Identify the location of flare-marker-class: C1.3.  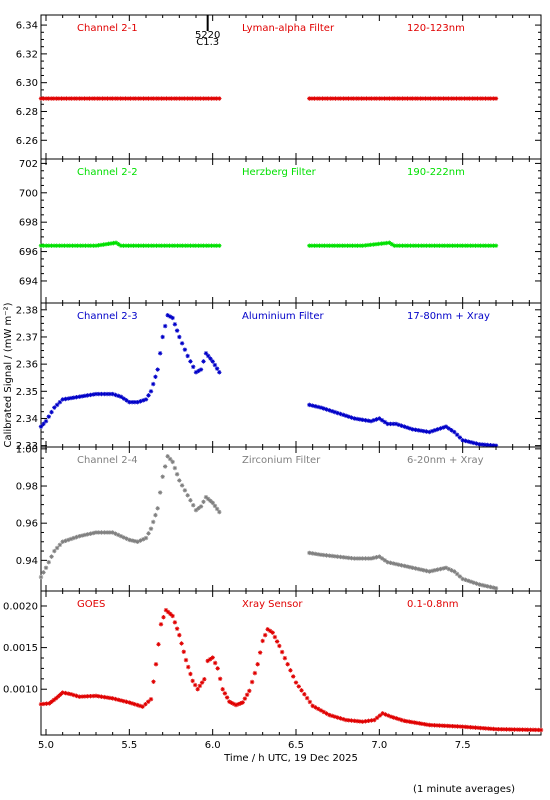
(207, 42).